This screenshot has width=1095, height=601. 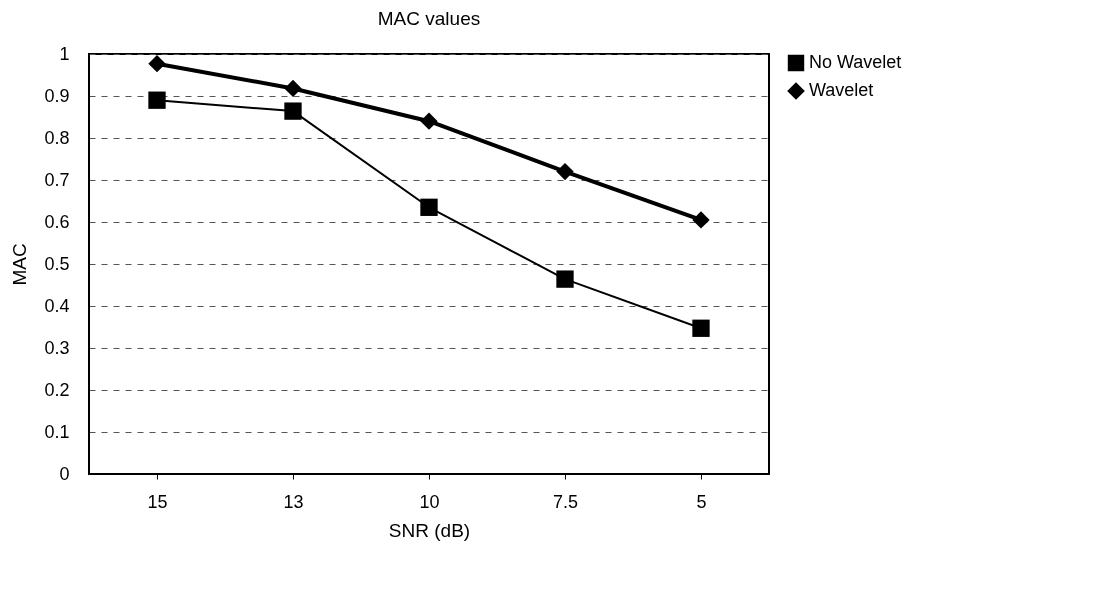 What do you see at coordinates (157, 501) in the screenshot?
I see `x-tick-label: 15` at bounding box center [157, 501].